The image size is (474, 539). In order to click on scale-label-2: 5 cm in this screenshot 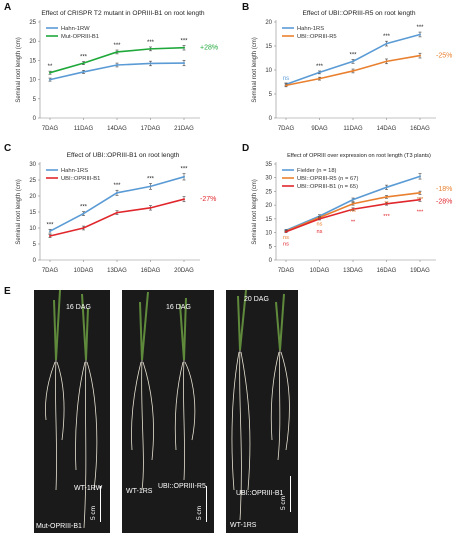, I will do `click(199, 512)`.